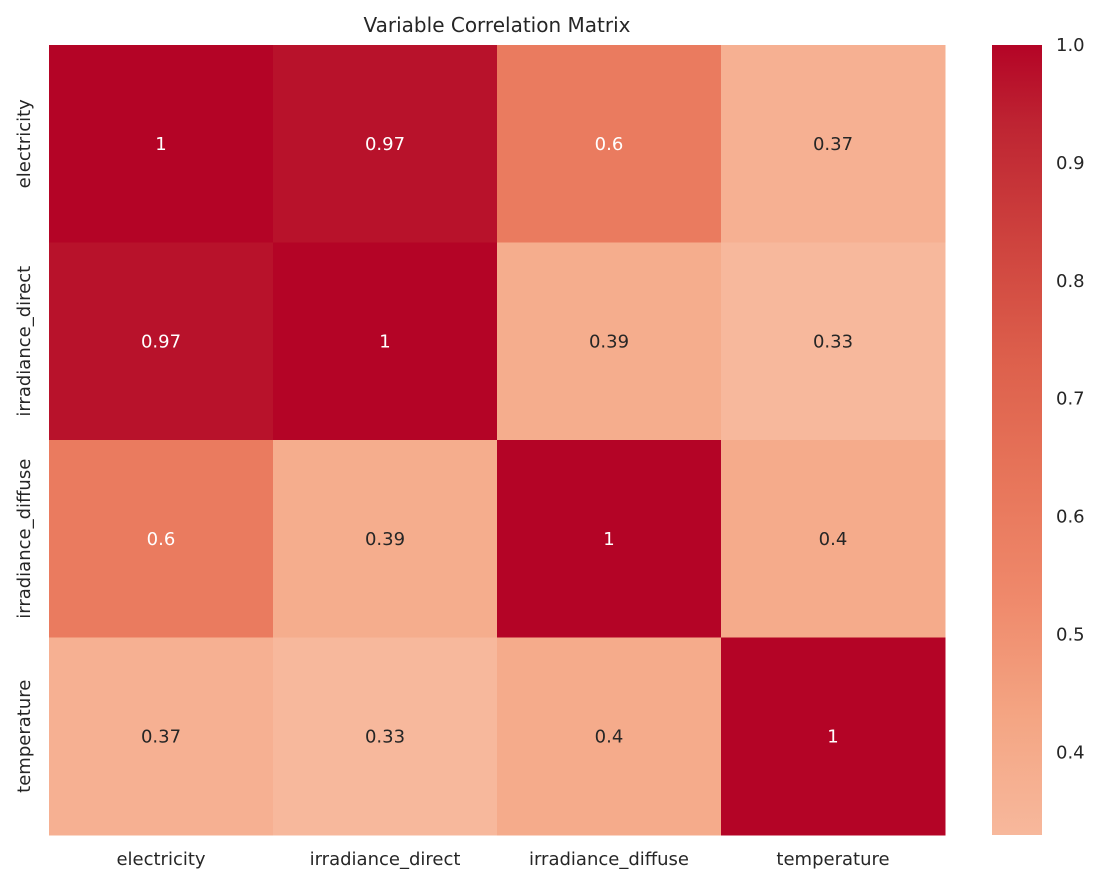 This screenshot has height=888, width=1099. Describe the element at coordinates (24, 736) in the screenshot. I see `y-tick-label: temperature` at that location.